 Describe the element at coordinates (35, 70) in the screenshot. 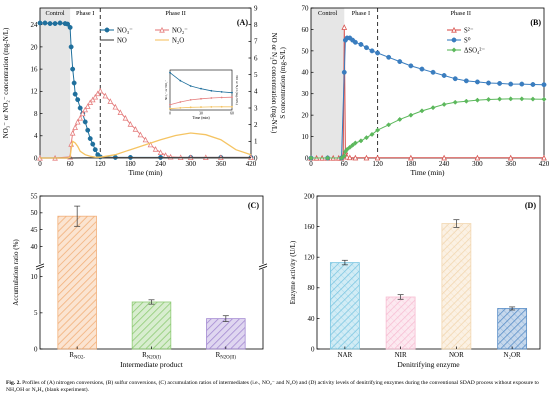

I see `y-tick-label: 16` at that location.